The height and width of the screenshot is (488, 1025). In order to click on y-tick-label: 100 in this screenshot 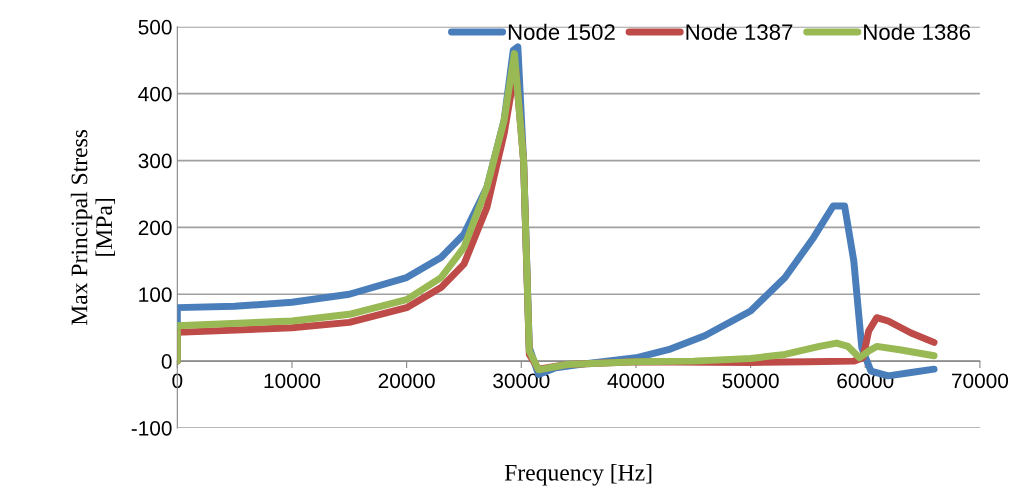, I will do `click(155, 295)`.